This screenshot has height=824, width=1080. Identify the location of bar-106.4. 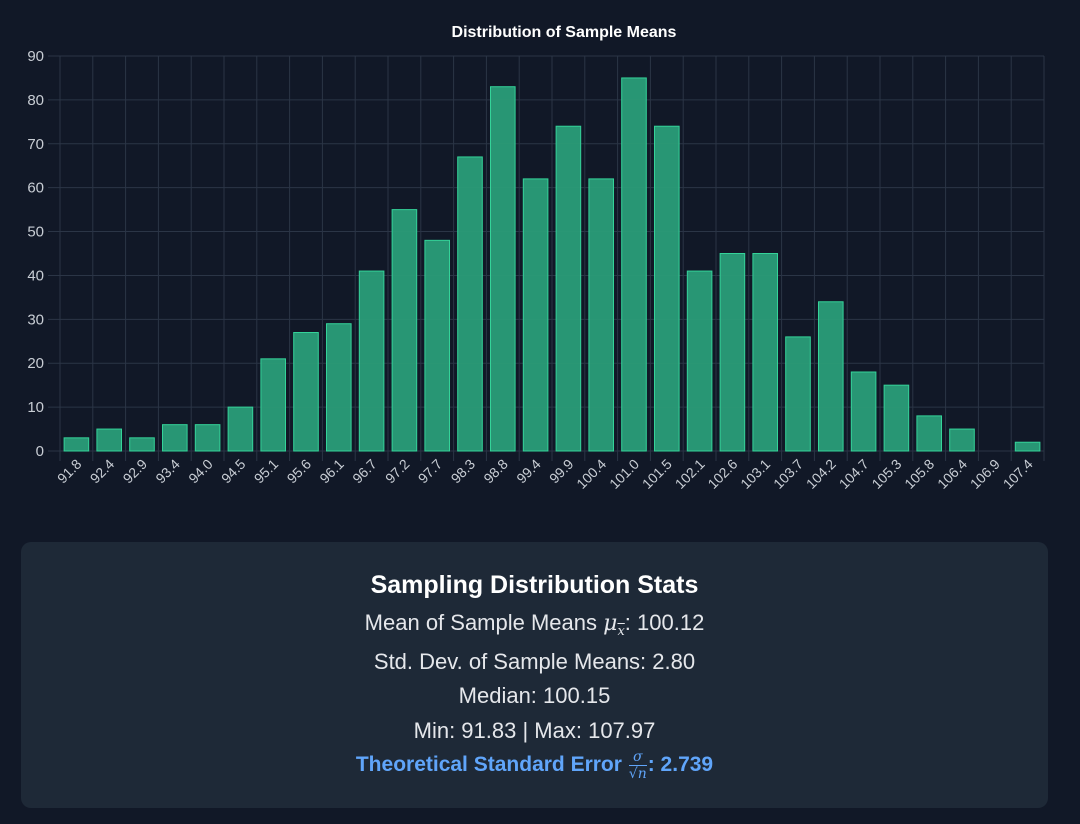
(962, 440).